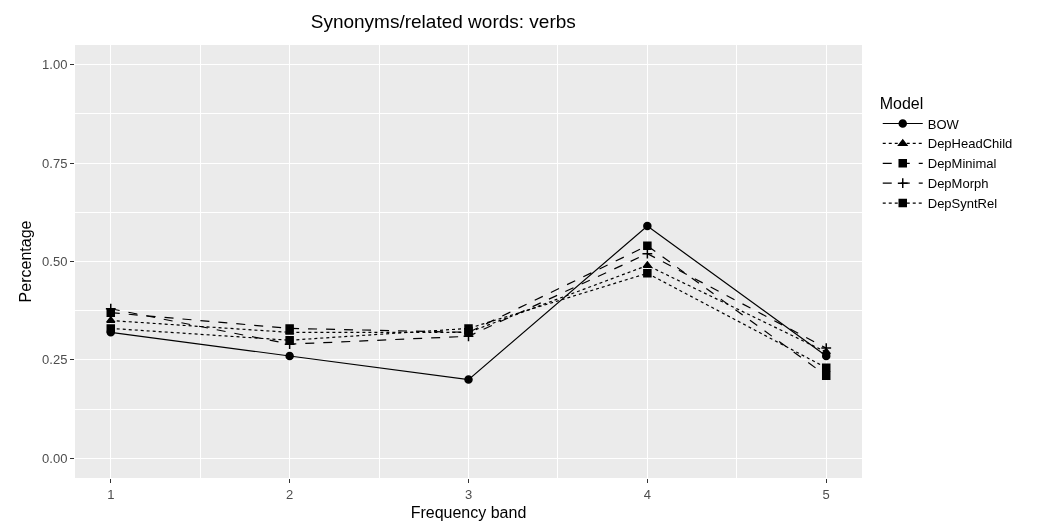 Image resolution: width=1043 pixels, height=524 pixels. Describe the element at coordinates (55, 262) in the screenshot. I see `y-tick-label: 0.50` at that location.